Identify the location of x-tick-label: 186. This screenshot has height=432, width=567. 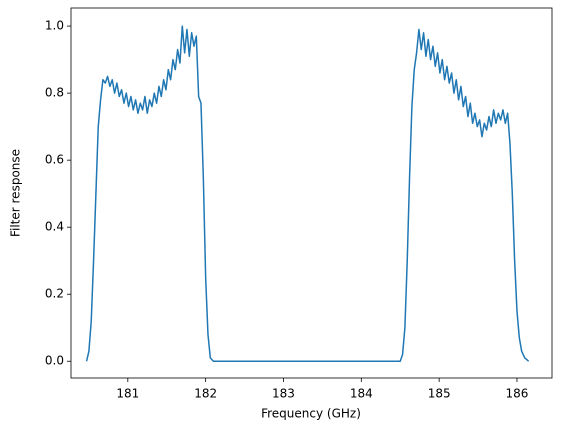
(517, 394).